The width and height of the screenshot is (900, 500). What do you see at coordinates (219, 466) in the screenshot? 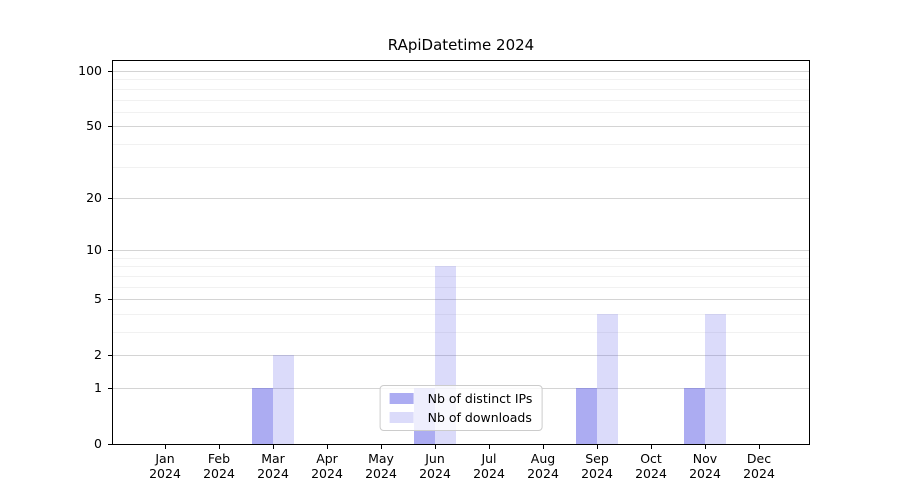
I see `x-axis-tick-label: Feb 2024` at bounding box center [219, 466].